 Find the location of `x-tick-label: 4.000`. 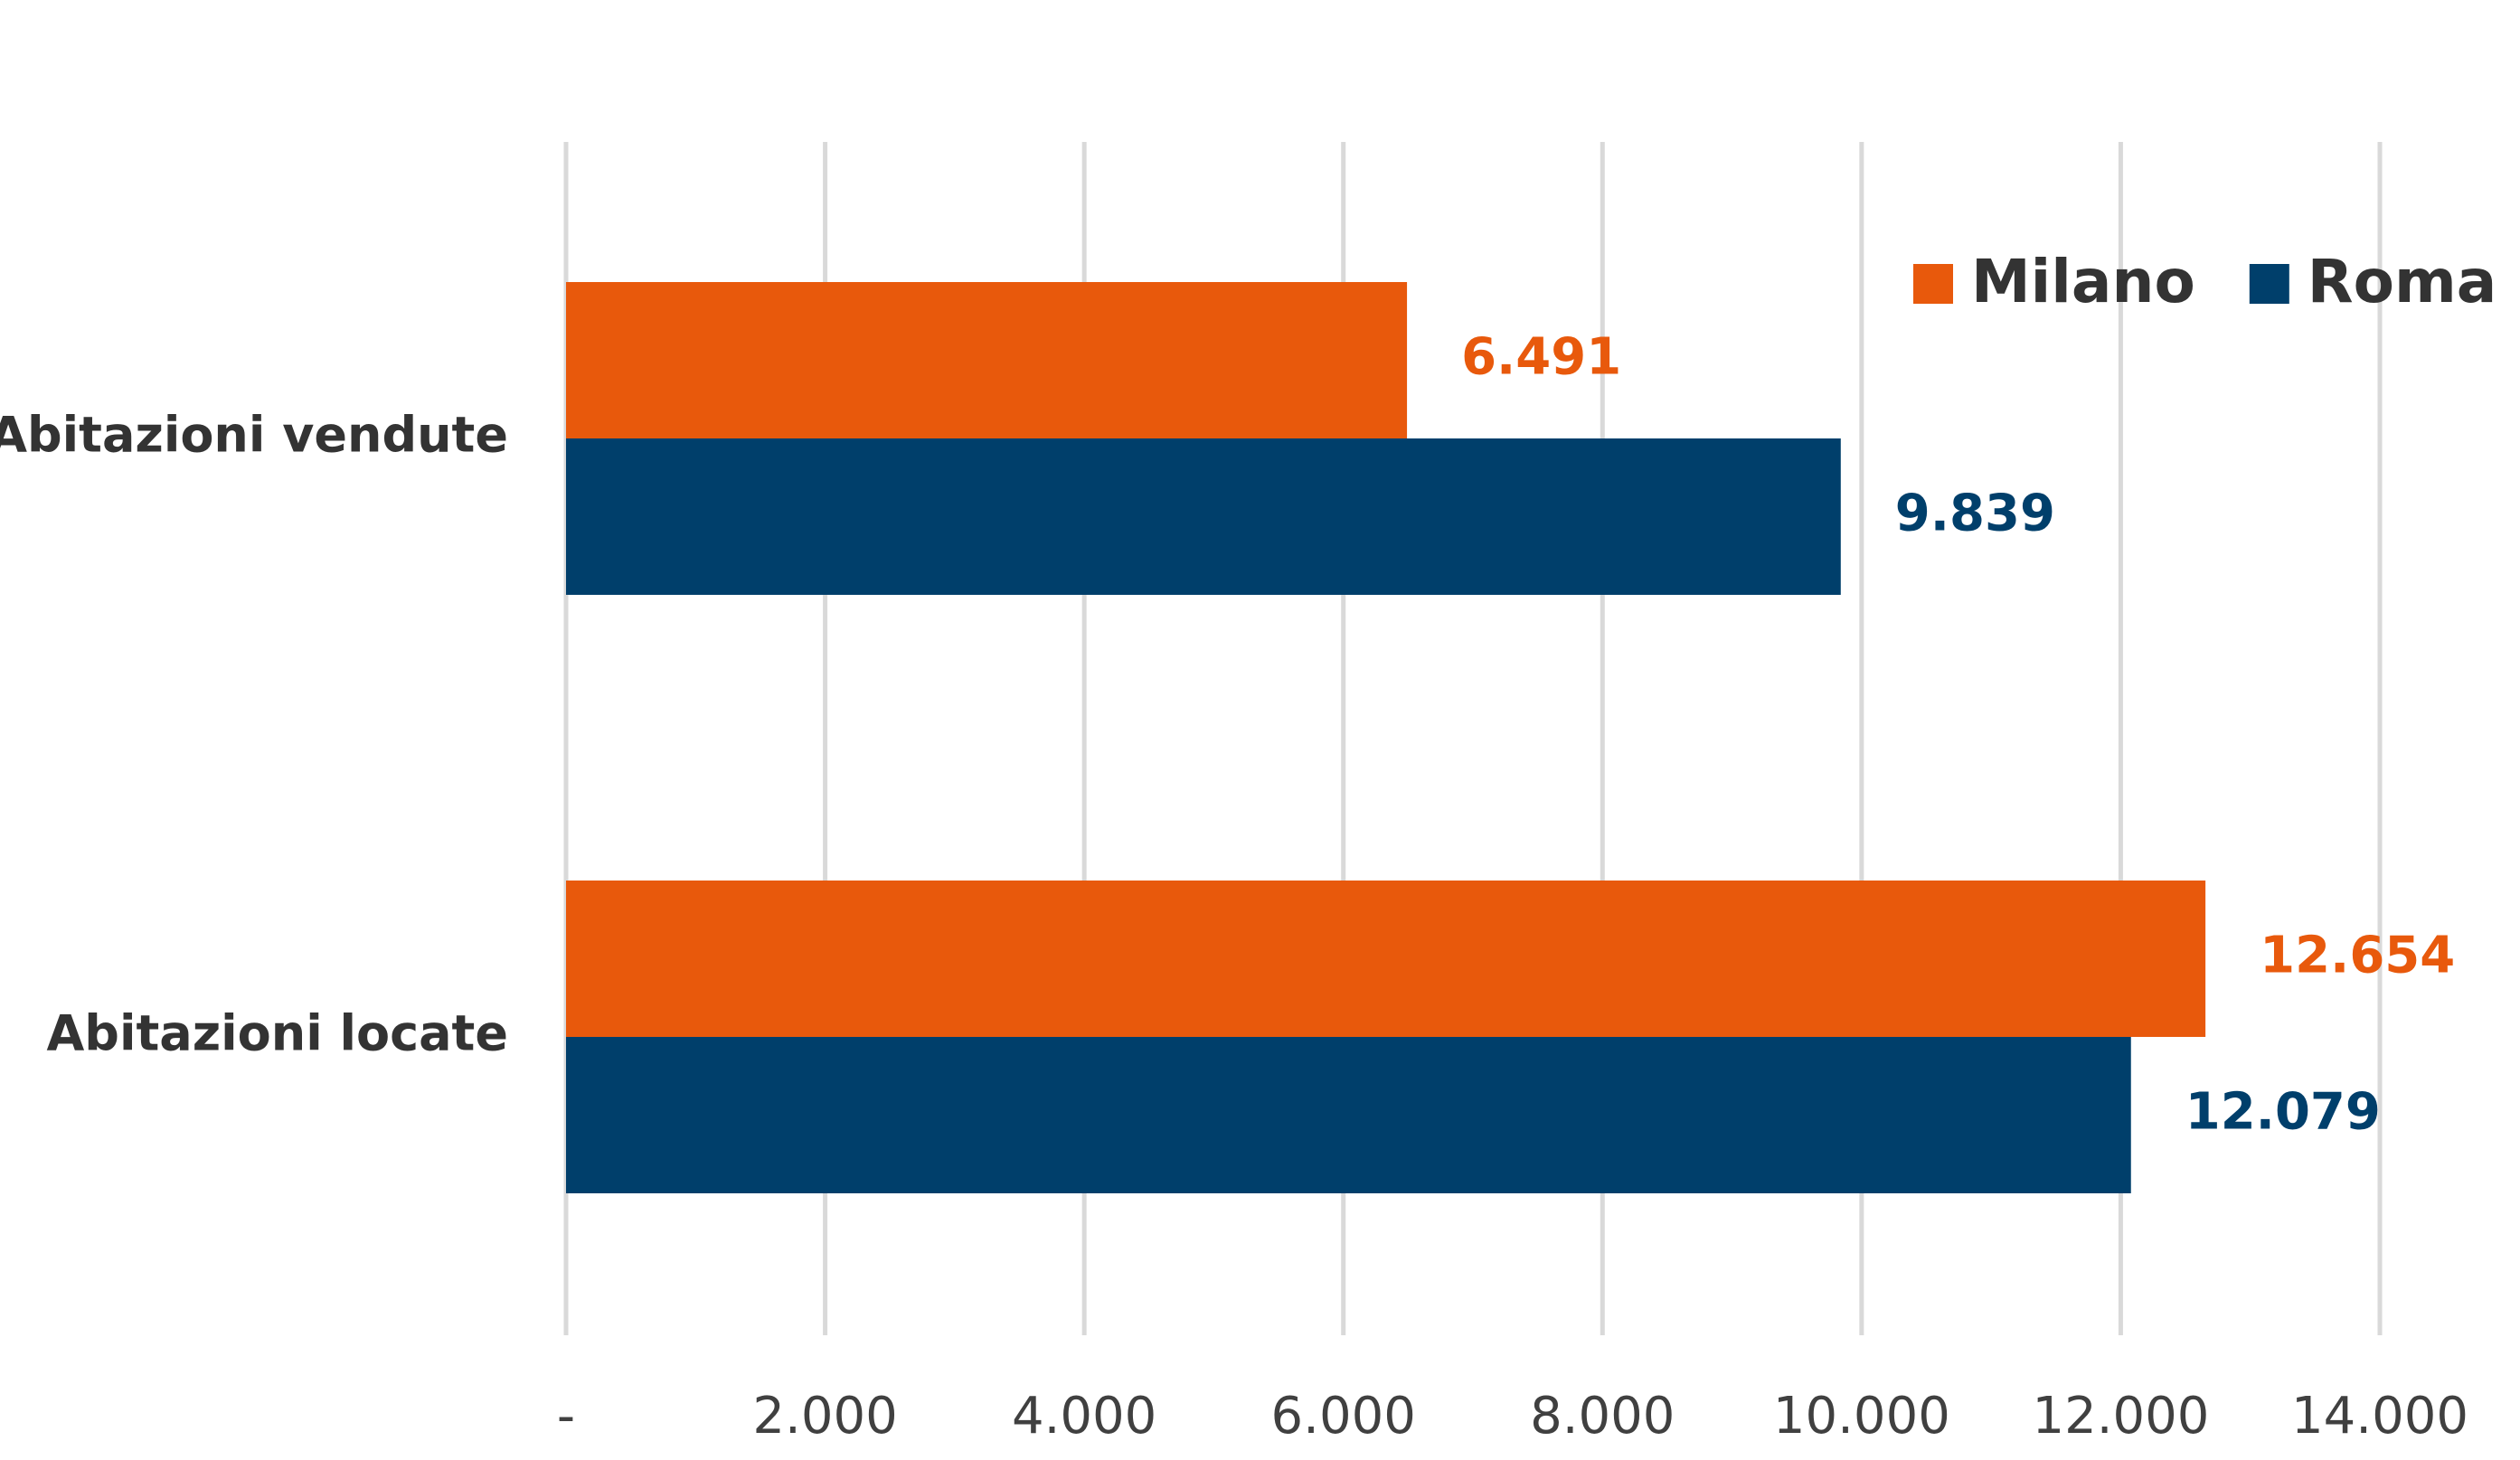

x-tick-label: 4.000 is located at coordinates (1084, 1417).